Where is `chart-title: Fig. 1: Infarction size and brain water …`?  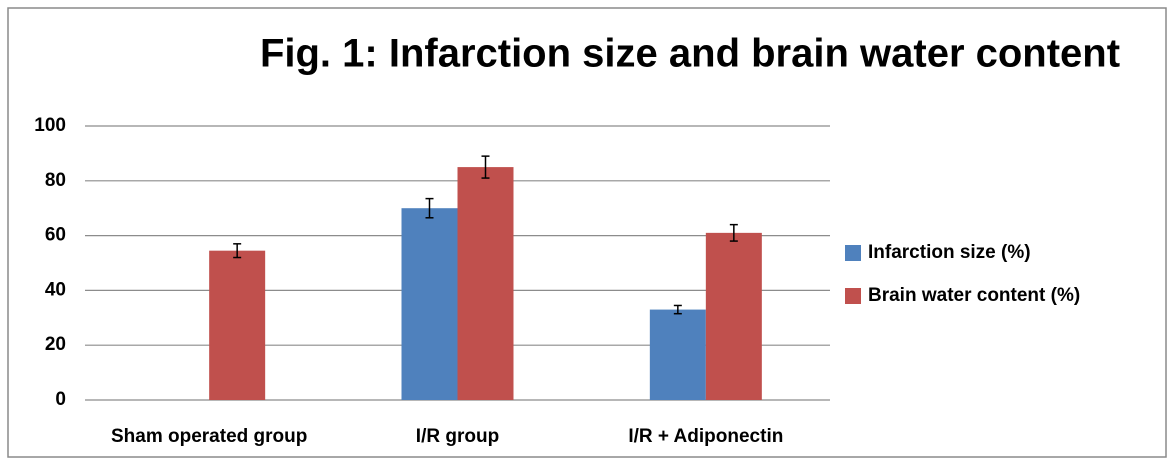 chart-title: Fig. 1: Infarction size and brain water … is located at coordinates (690, 54).